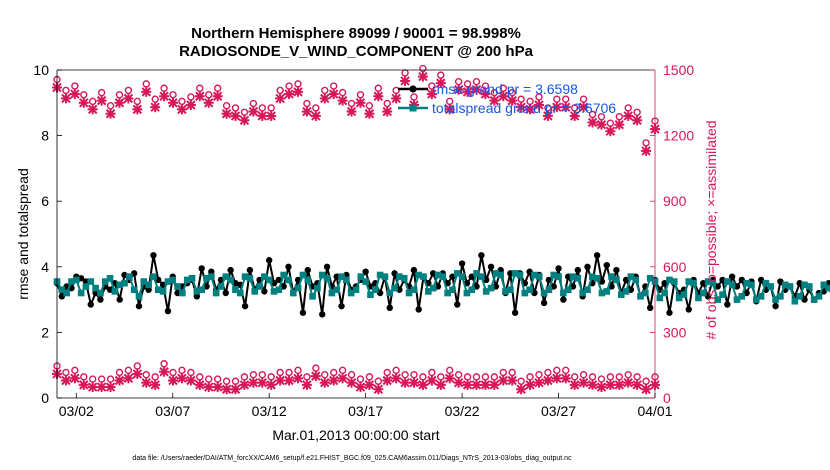 The height and width of the screenshot is (470, 830). What do you see at coordinates (558, 411) in the screenshot?
I see `x-tick-label: 03/27` at bounding box center [558, 411].